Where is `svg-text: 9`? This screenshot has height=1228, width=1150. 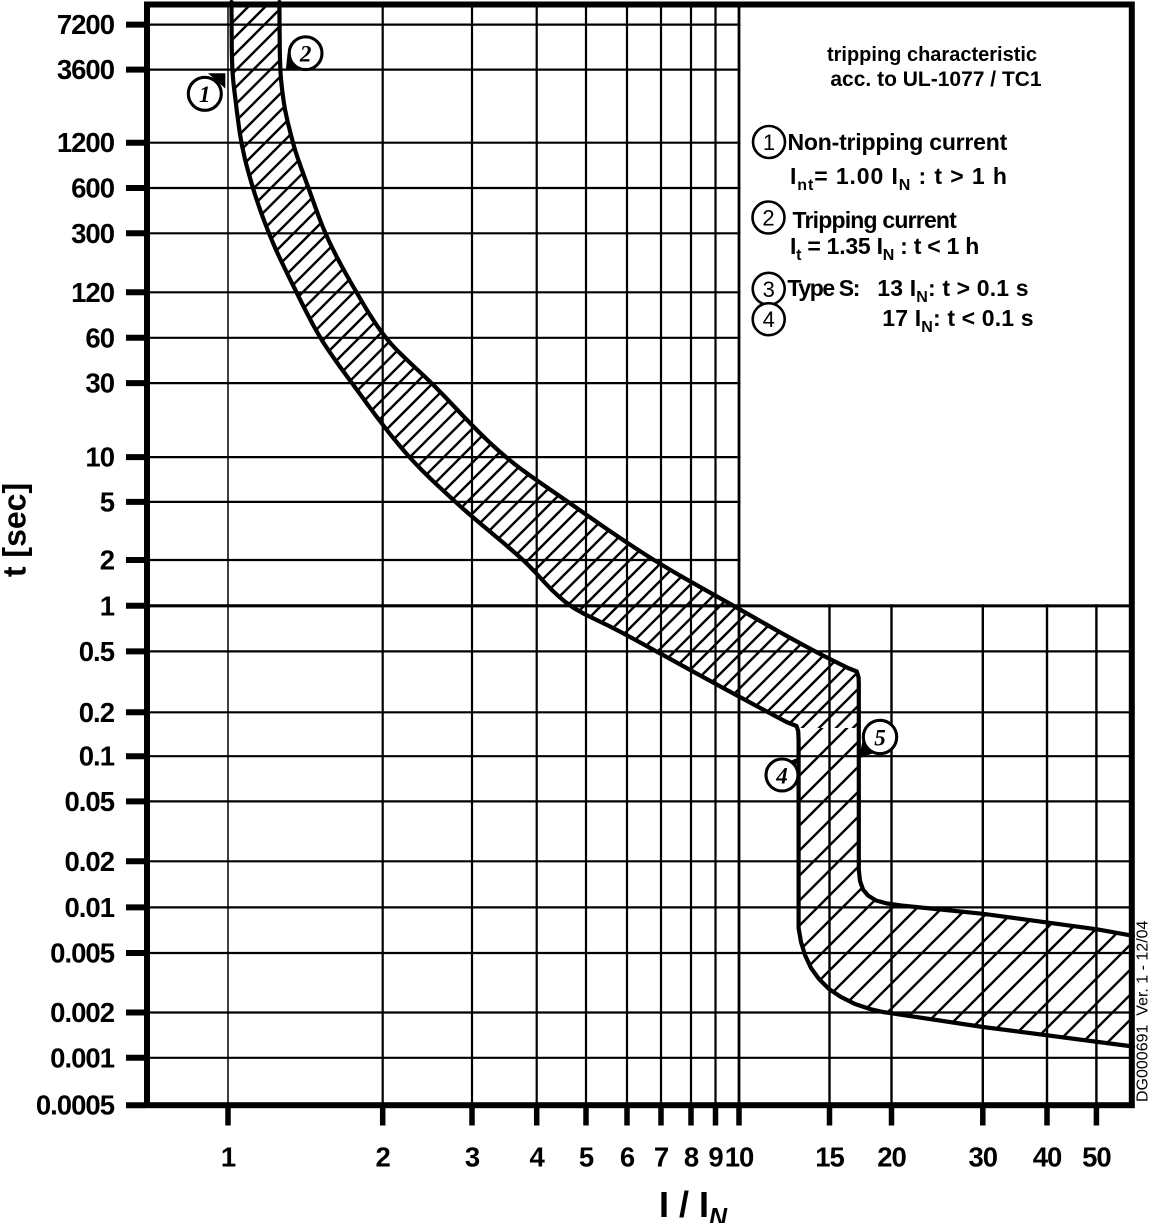
svg-text: 9 is located at coordinates (715, 1157).